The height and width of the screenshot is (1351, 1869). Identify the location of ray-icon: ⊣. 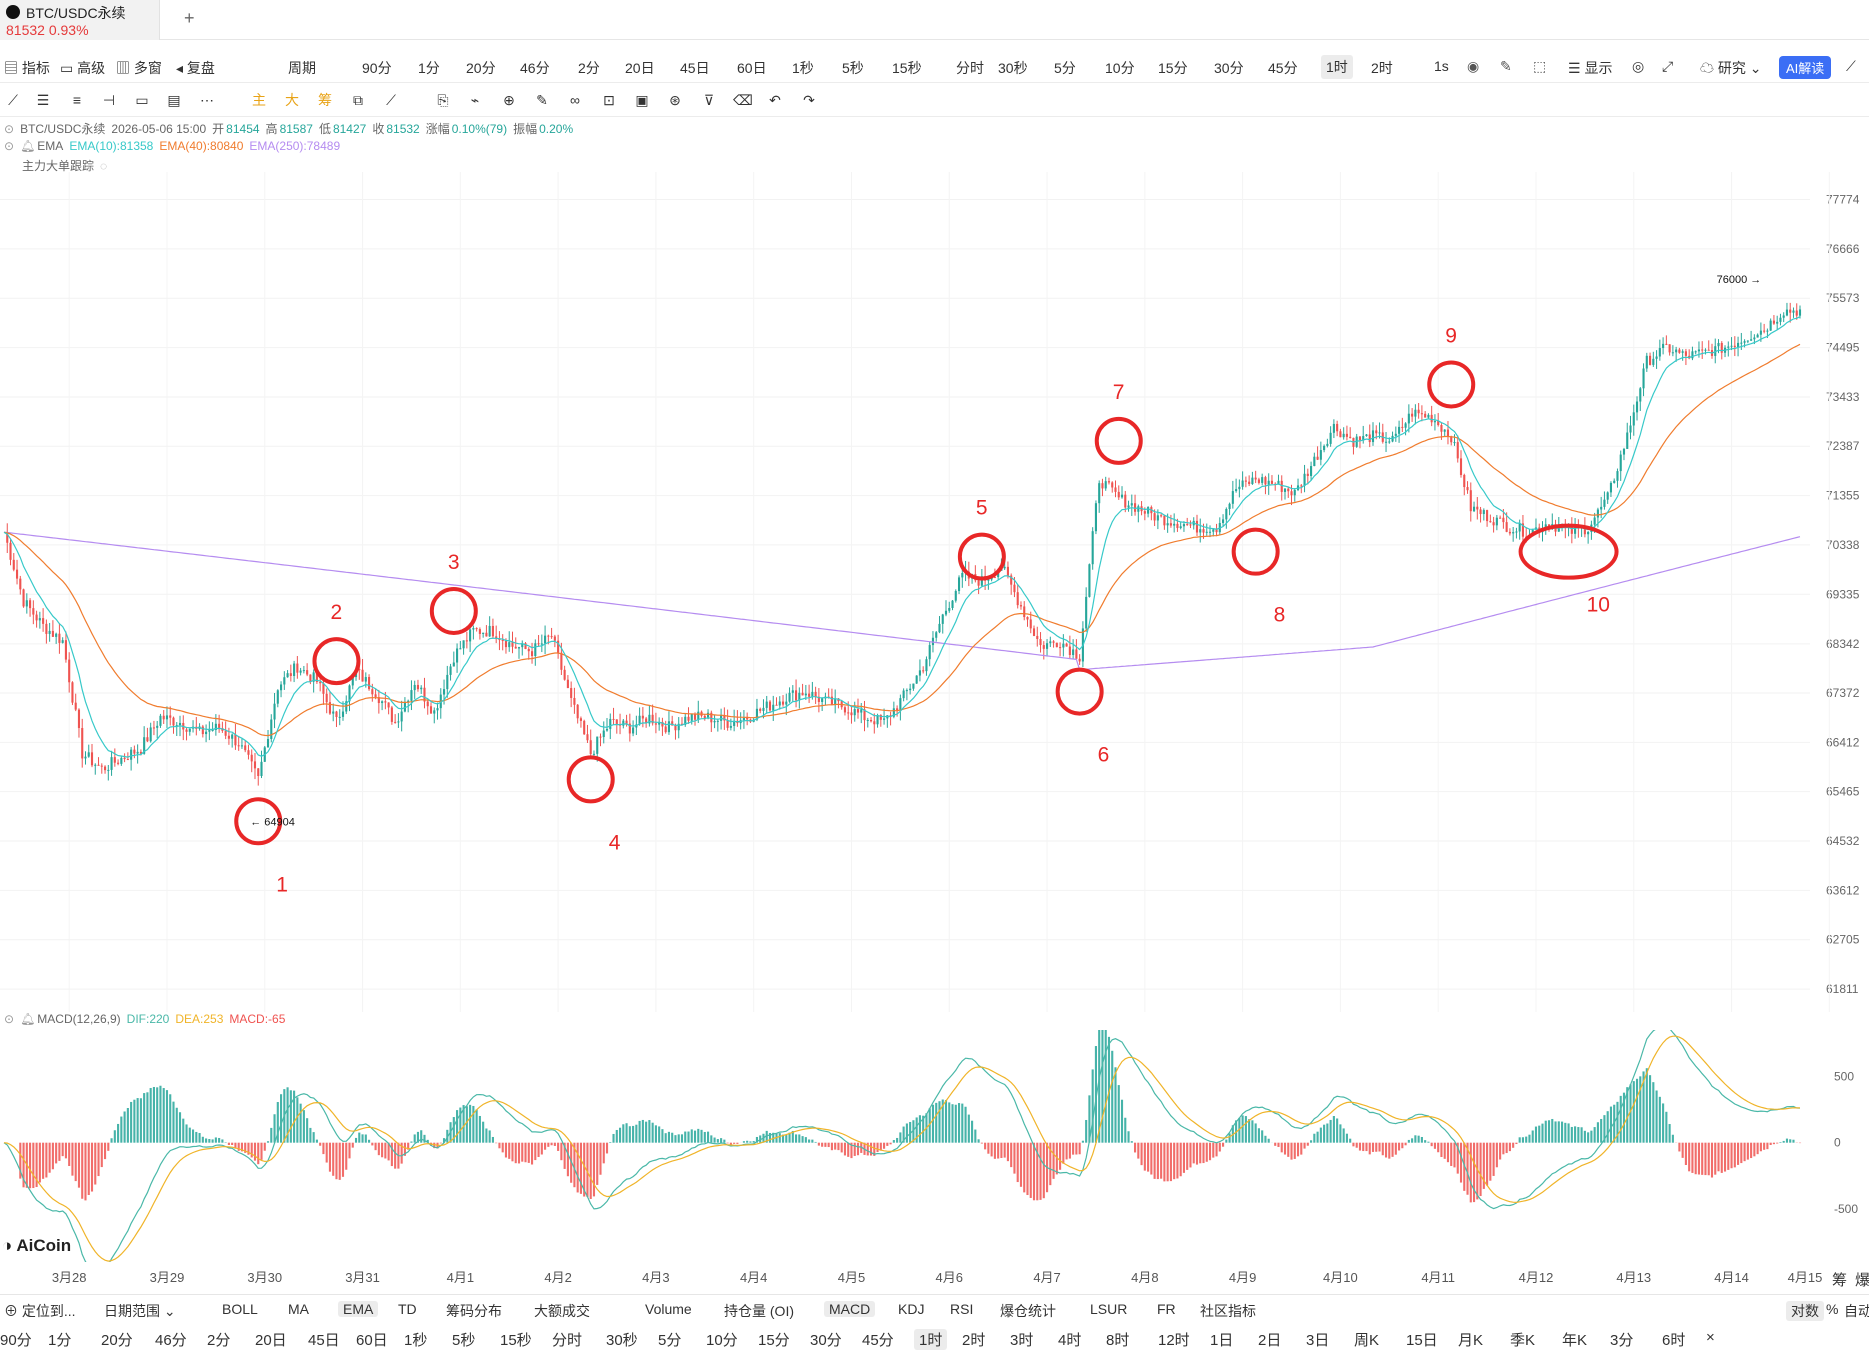
(109, 100).